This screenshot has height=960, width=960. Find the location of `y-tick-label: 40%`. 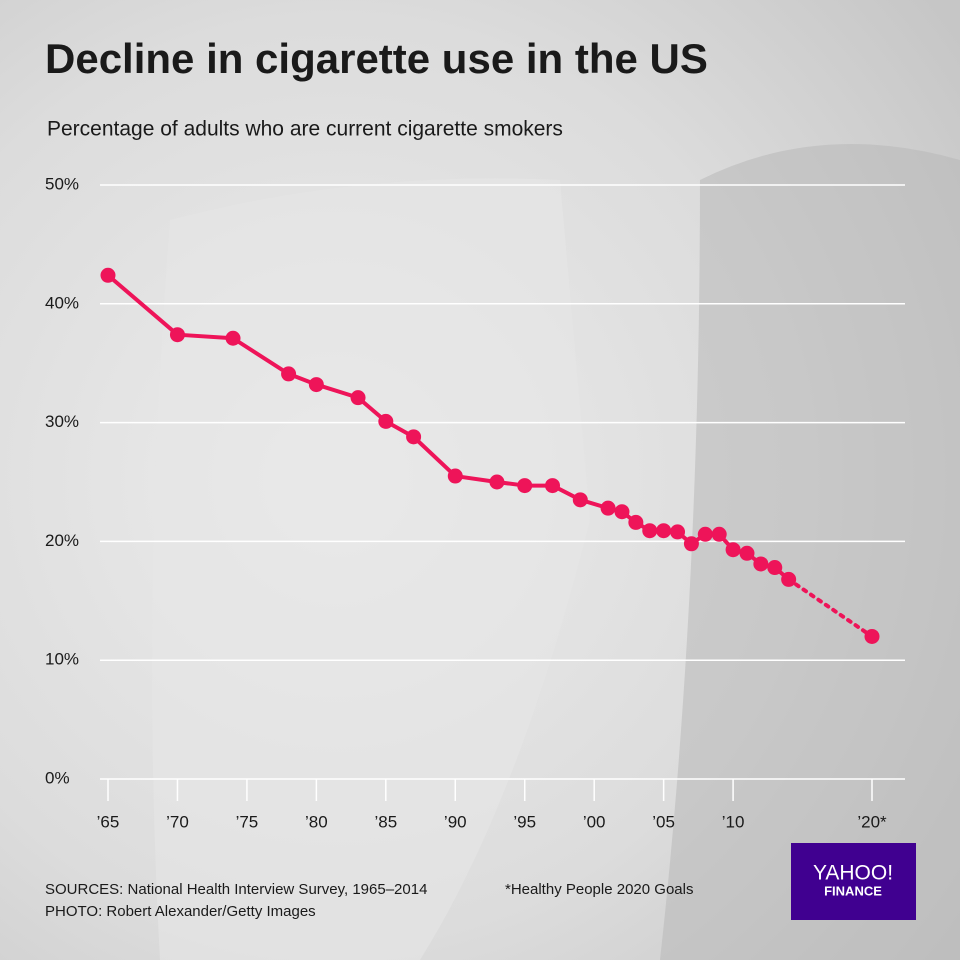

y-tick-label: 40% is located at coordinates (62, 302).